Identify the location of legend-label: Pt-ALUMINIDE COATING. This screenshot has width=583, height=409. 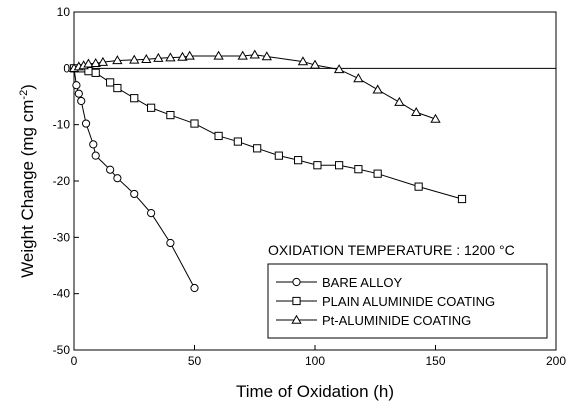
(396, 320).